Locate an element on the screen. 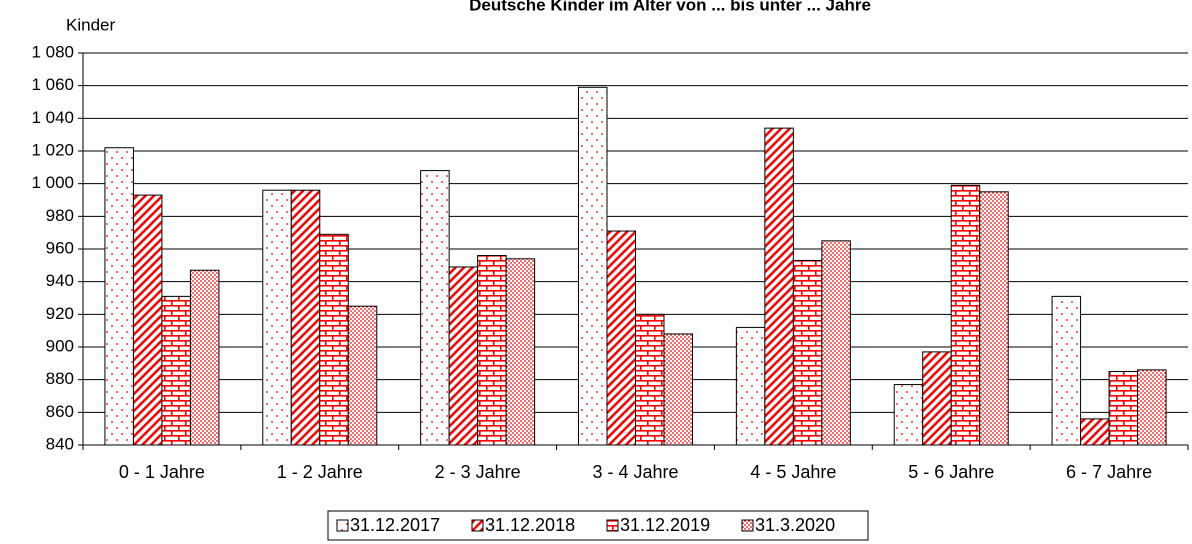  y-tick-label: 1 020 is located at coordinates (52, 149).